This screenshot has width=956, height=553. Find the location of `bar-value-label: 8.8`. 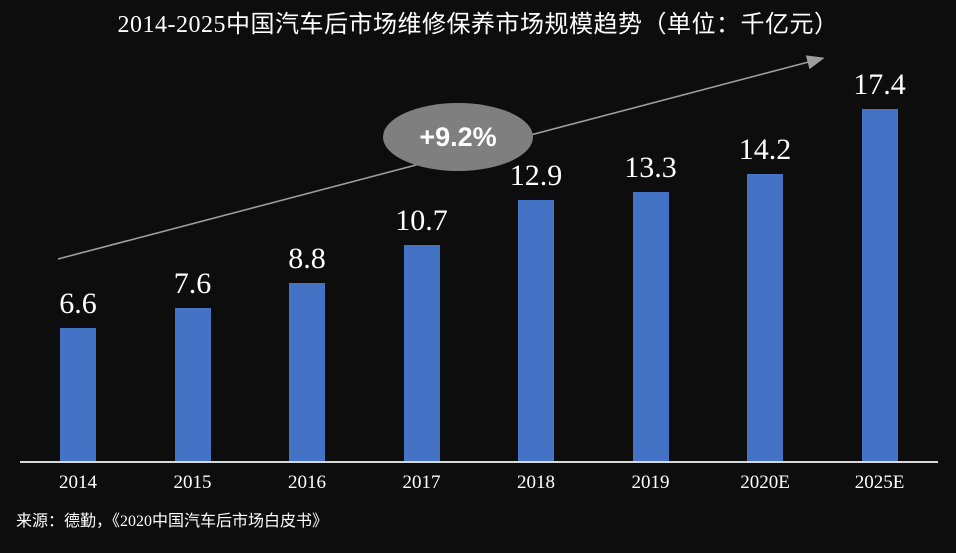

bar-value-label: 8.8 is located at coordinates (307, 258).